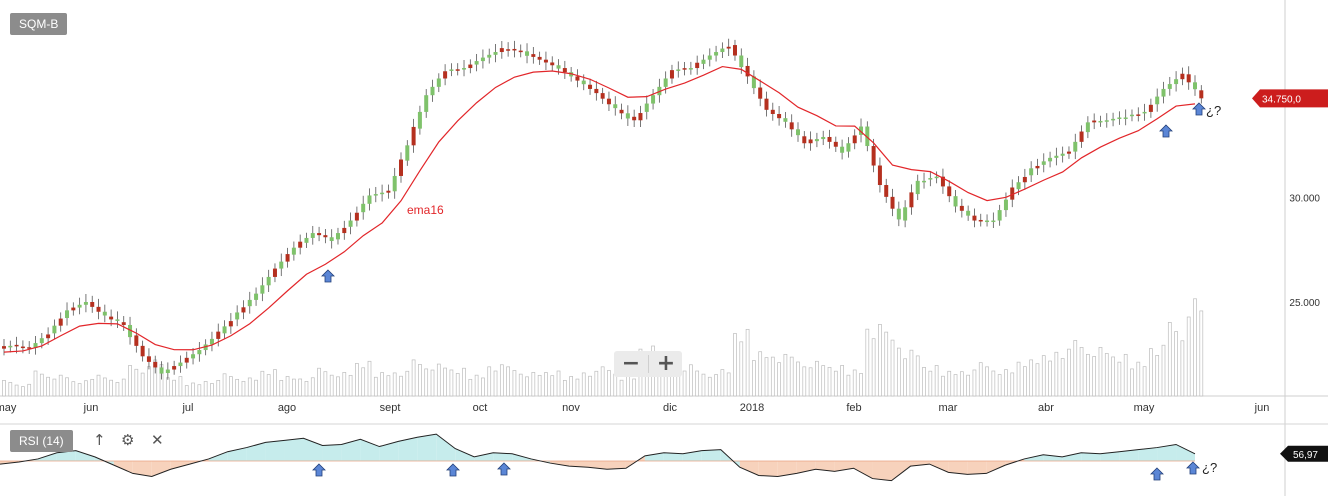 The image size is (1328, 496). What do you see at coordinates (1304, 453) in the screenshot?
I see `rsi-tag-shape` at bounding box center [1304, 453].